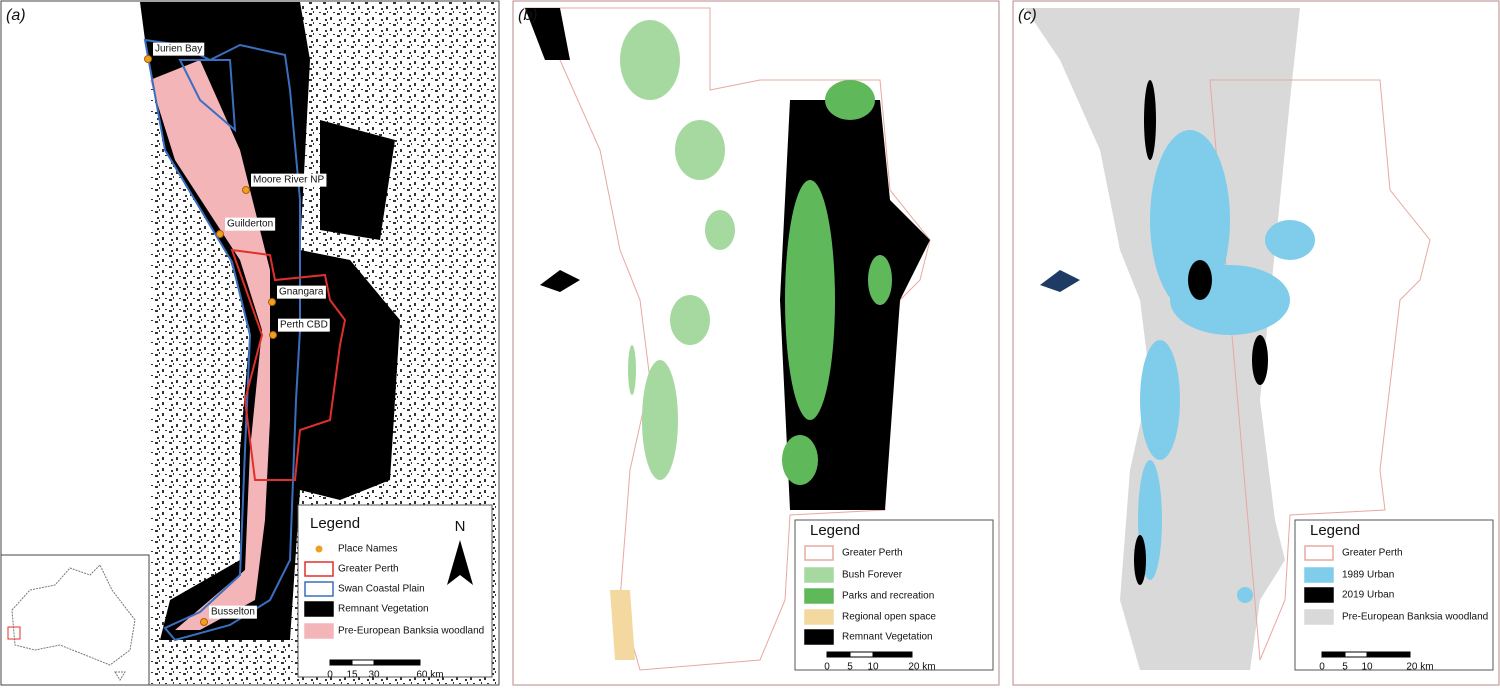 Image resolution: width=1500 pixels, height=692 pixels. I want to click on place-name: Busselton, so click(233, 612).